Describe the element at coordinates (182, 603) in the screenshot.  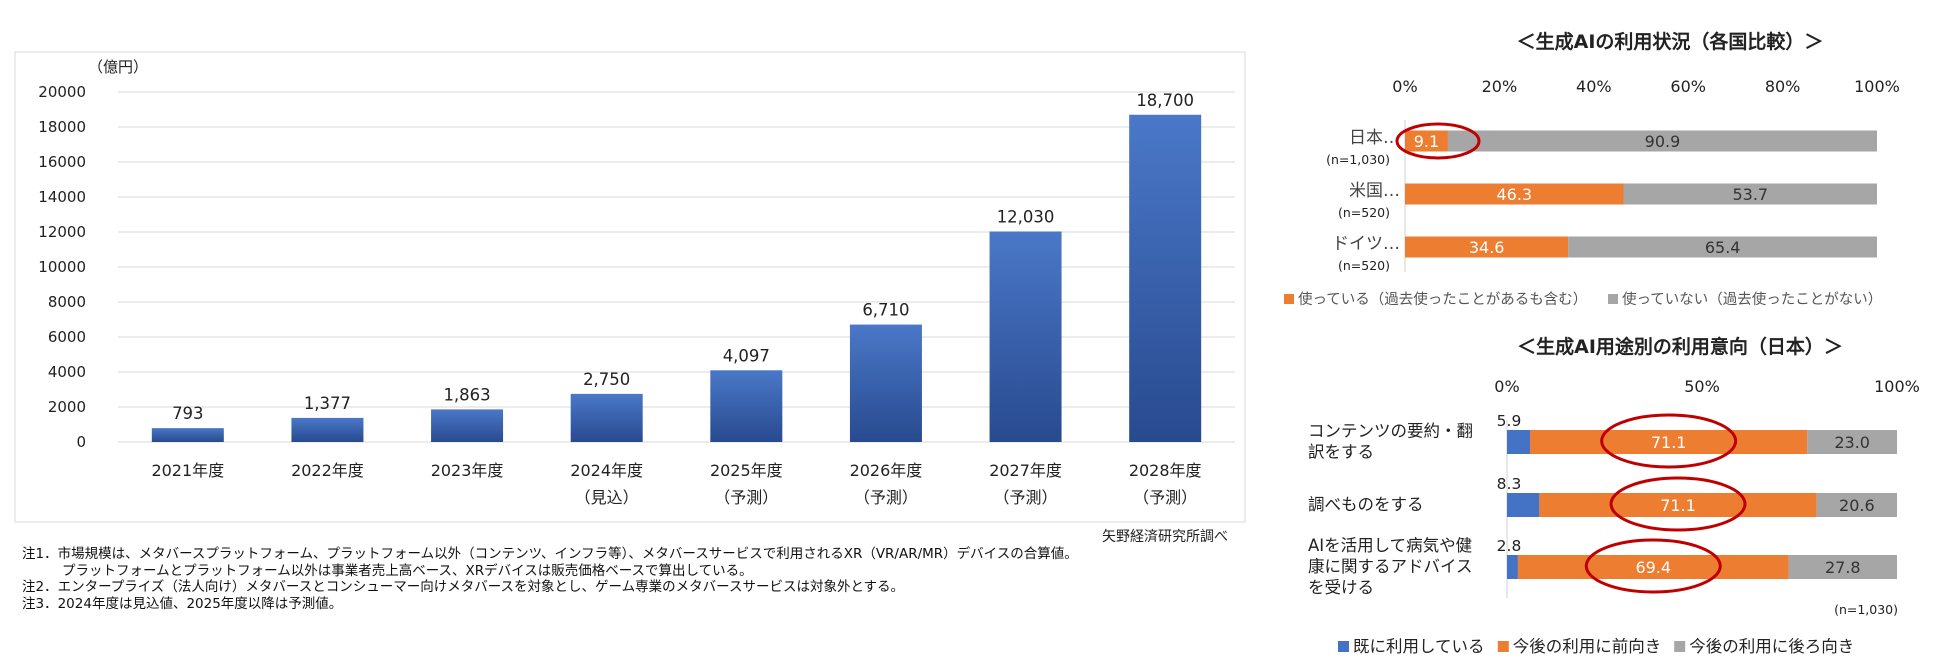
I see `note-3: 注3．2024年度は見込値、2025年度以降は予測値。` at that location.